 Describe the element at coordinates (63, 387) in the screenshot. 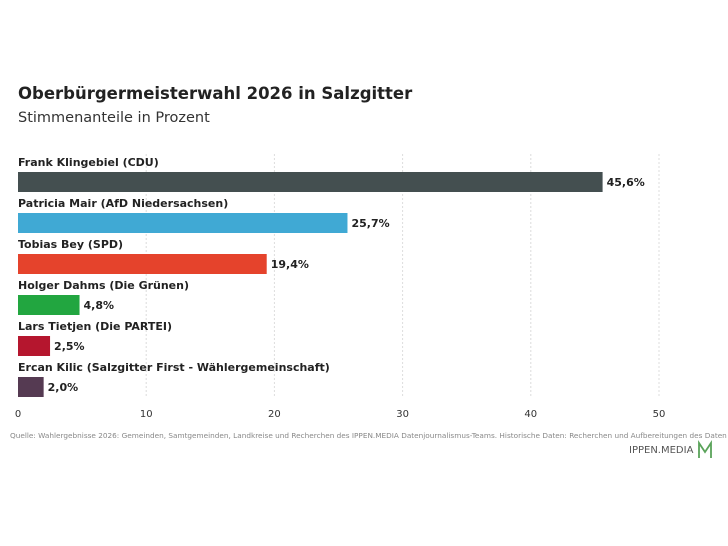

I see `value-label: 2,0%` at that location.